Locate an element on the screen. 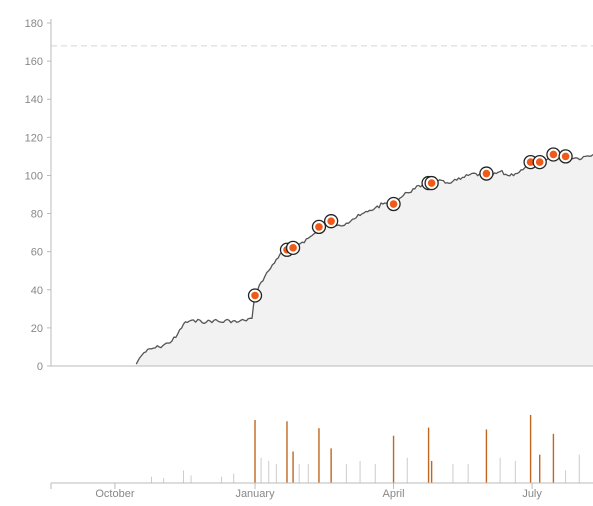 The height and width of the screenshot is (506, 593). x-tick-label: October is located at coordinates (114, 494).